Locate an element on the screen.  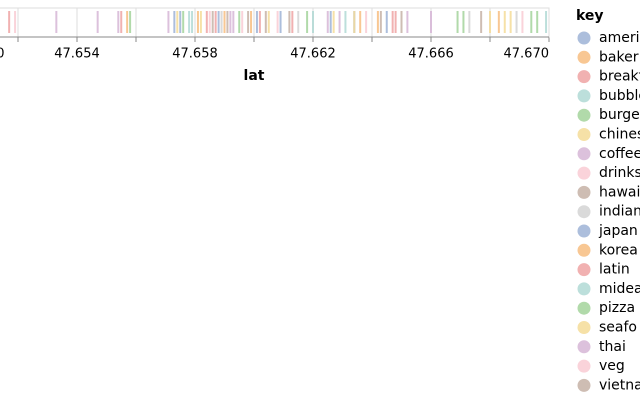
legend-label: indian is located at coordinates (619, 212).